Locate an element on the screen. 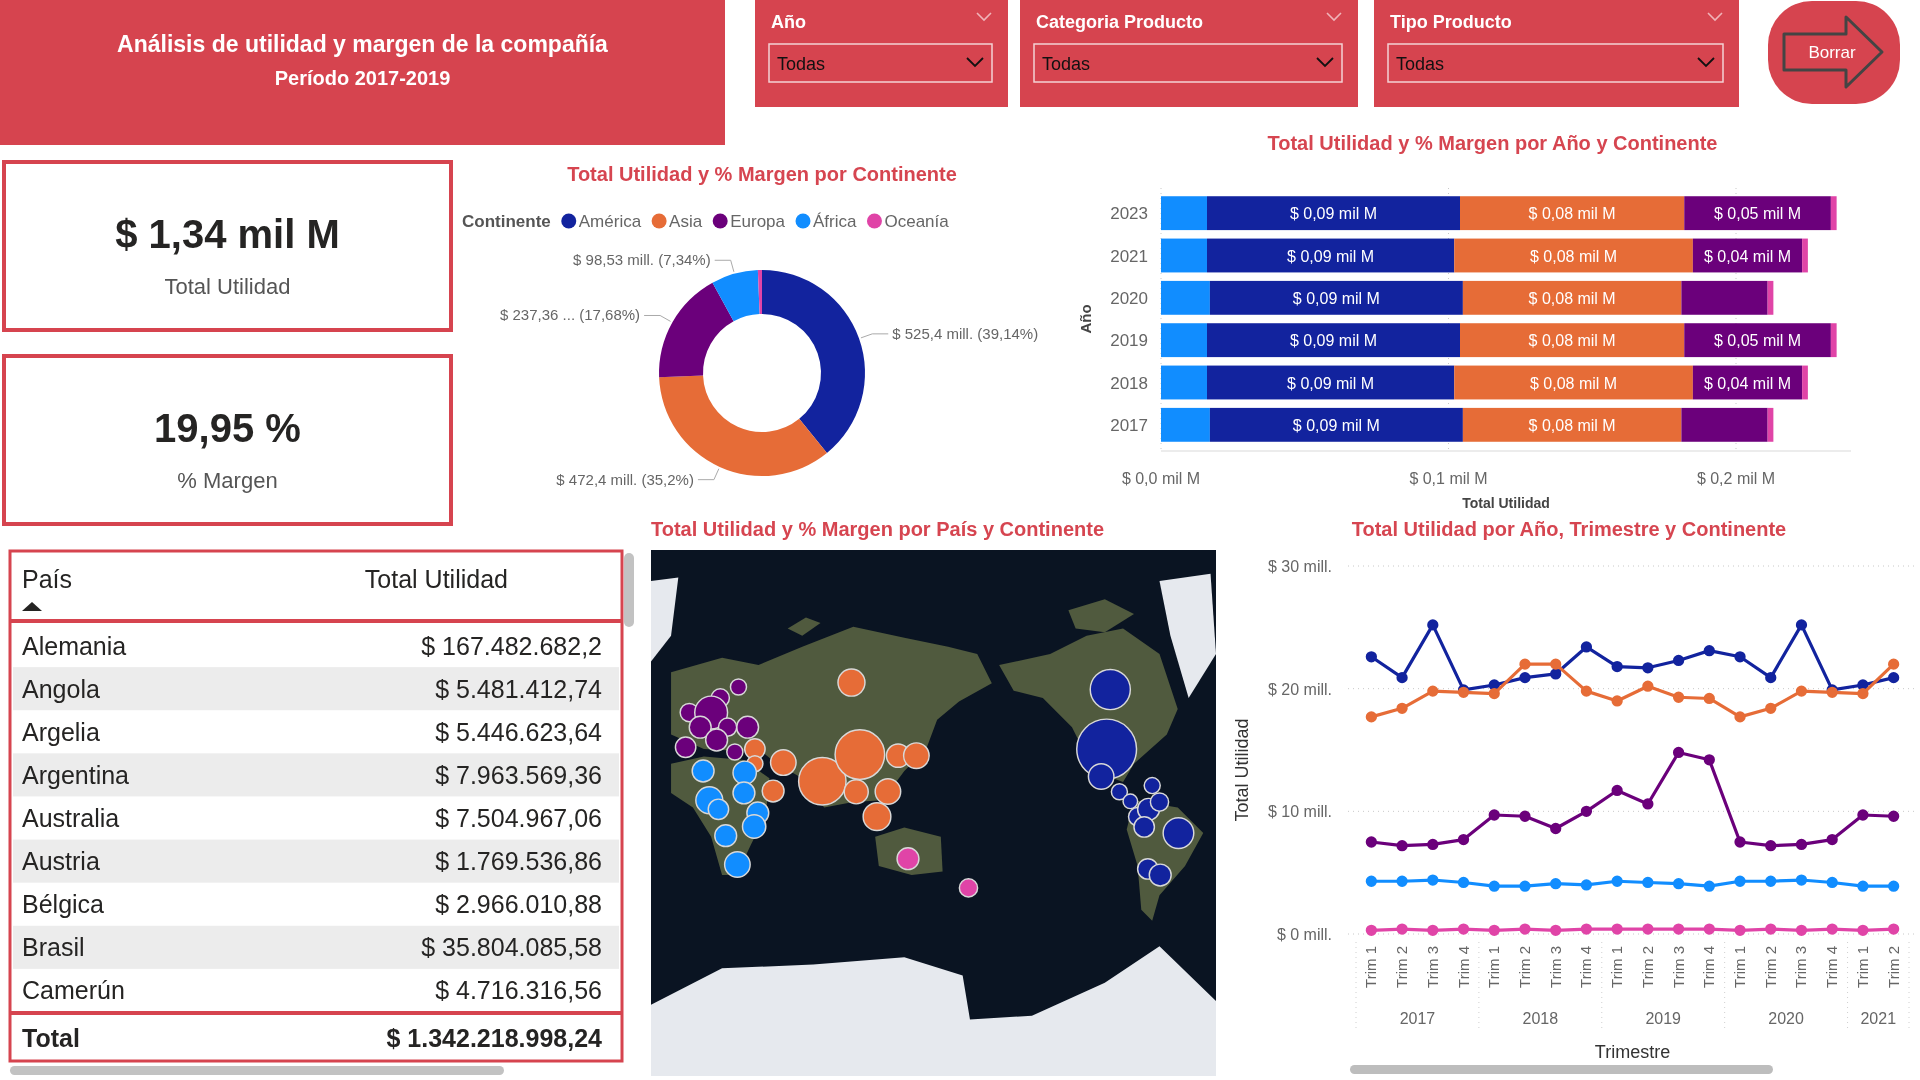 This screenshot has width=1920, height=1080. text: $ 1.342.218.998,24 is located at coordinates (494, 1038).